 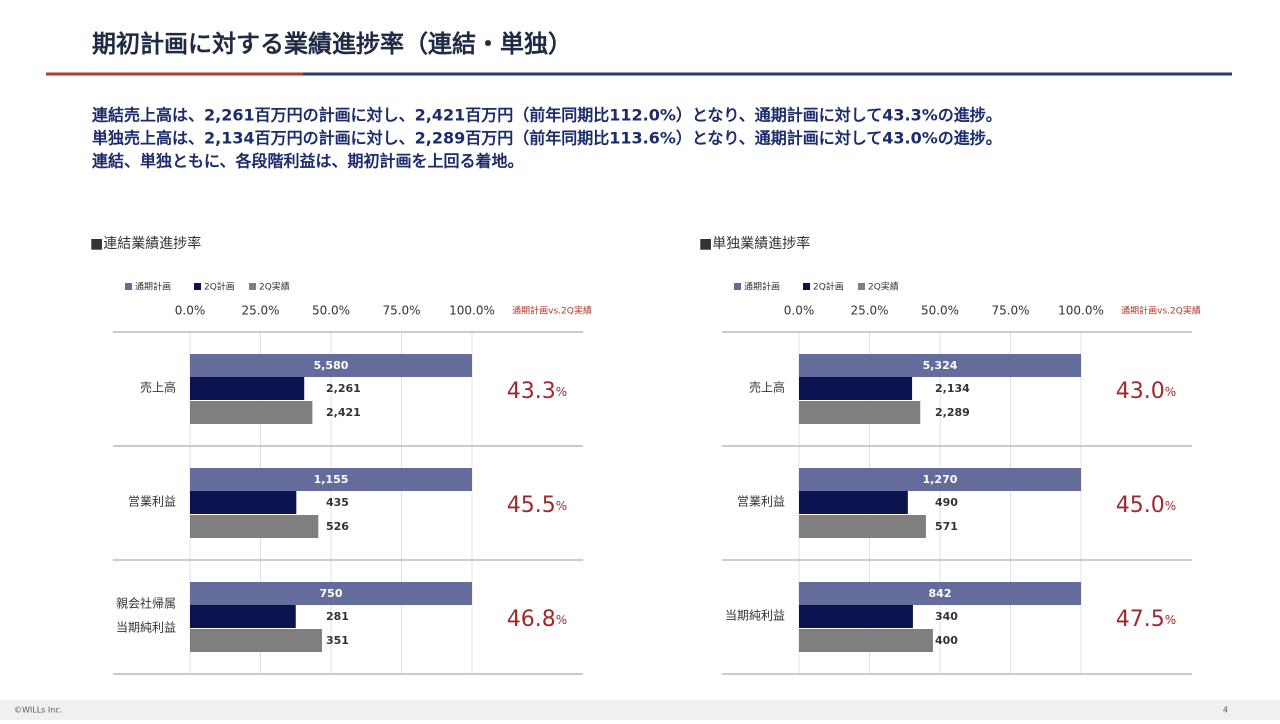 What do you see at coordinates (640, 710) in the screenshot?
I see `footer-band` at bounding box center [640, 710].